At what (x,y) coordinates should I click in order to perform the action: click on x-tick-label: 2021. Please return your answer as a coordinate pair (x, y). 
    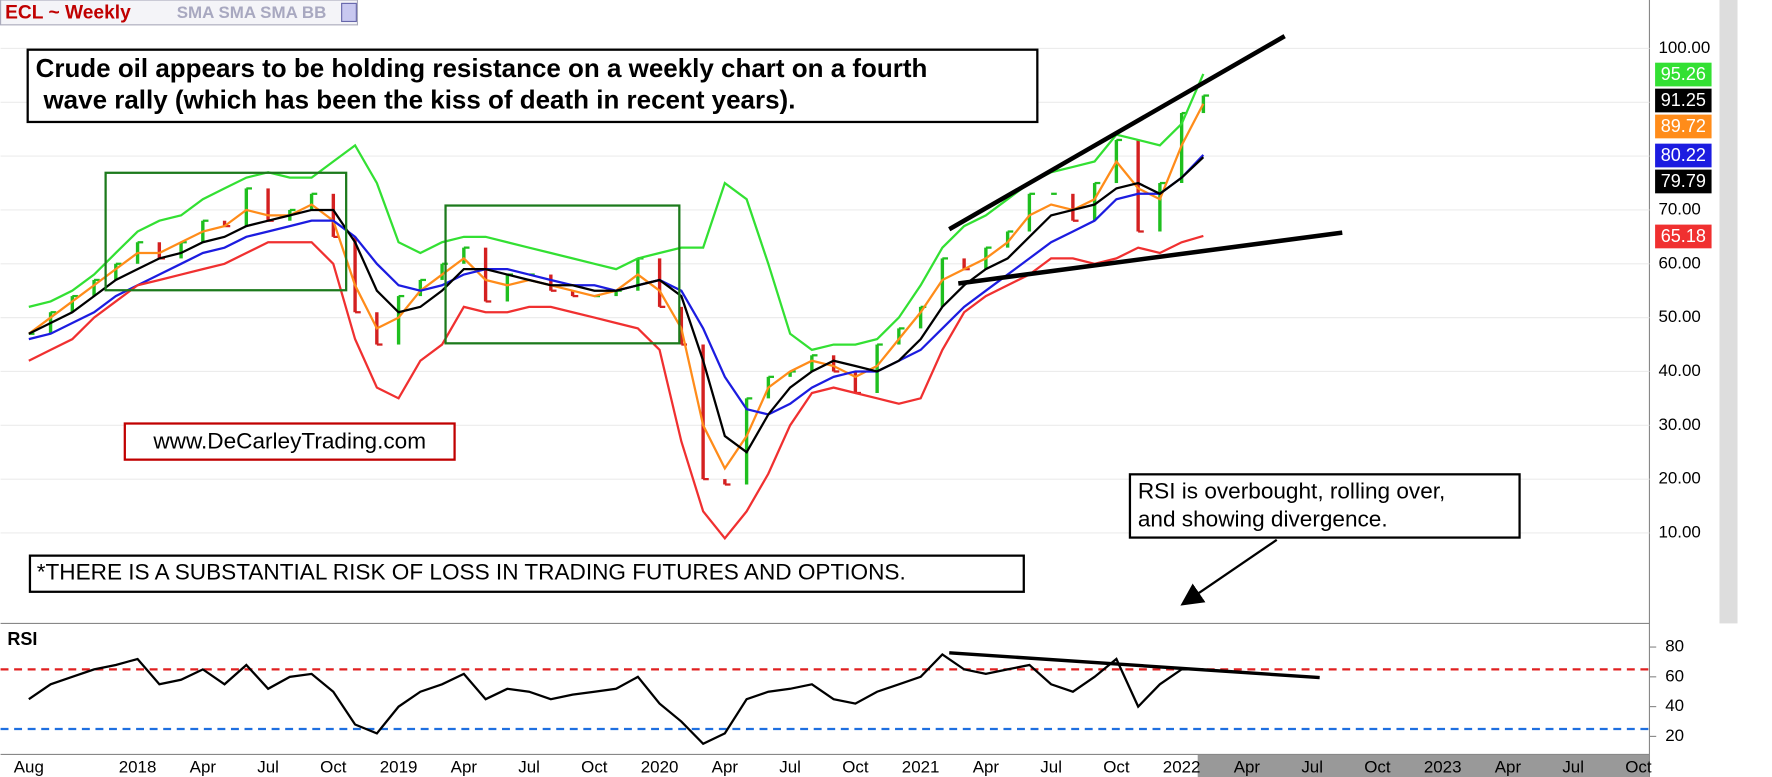
    Looking at the image, I should click on (921, 766).